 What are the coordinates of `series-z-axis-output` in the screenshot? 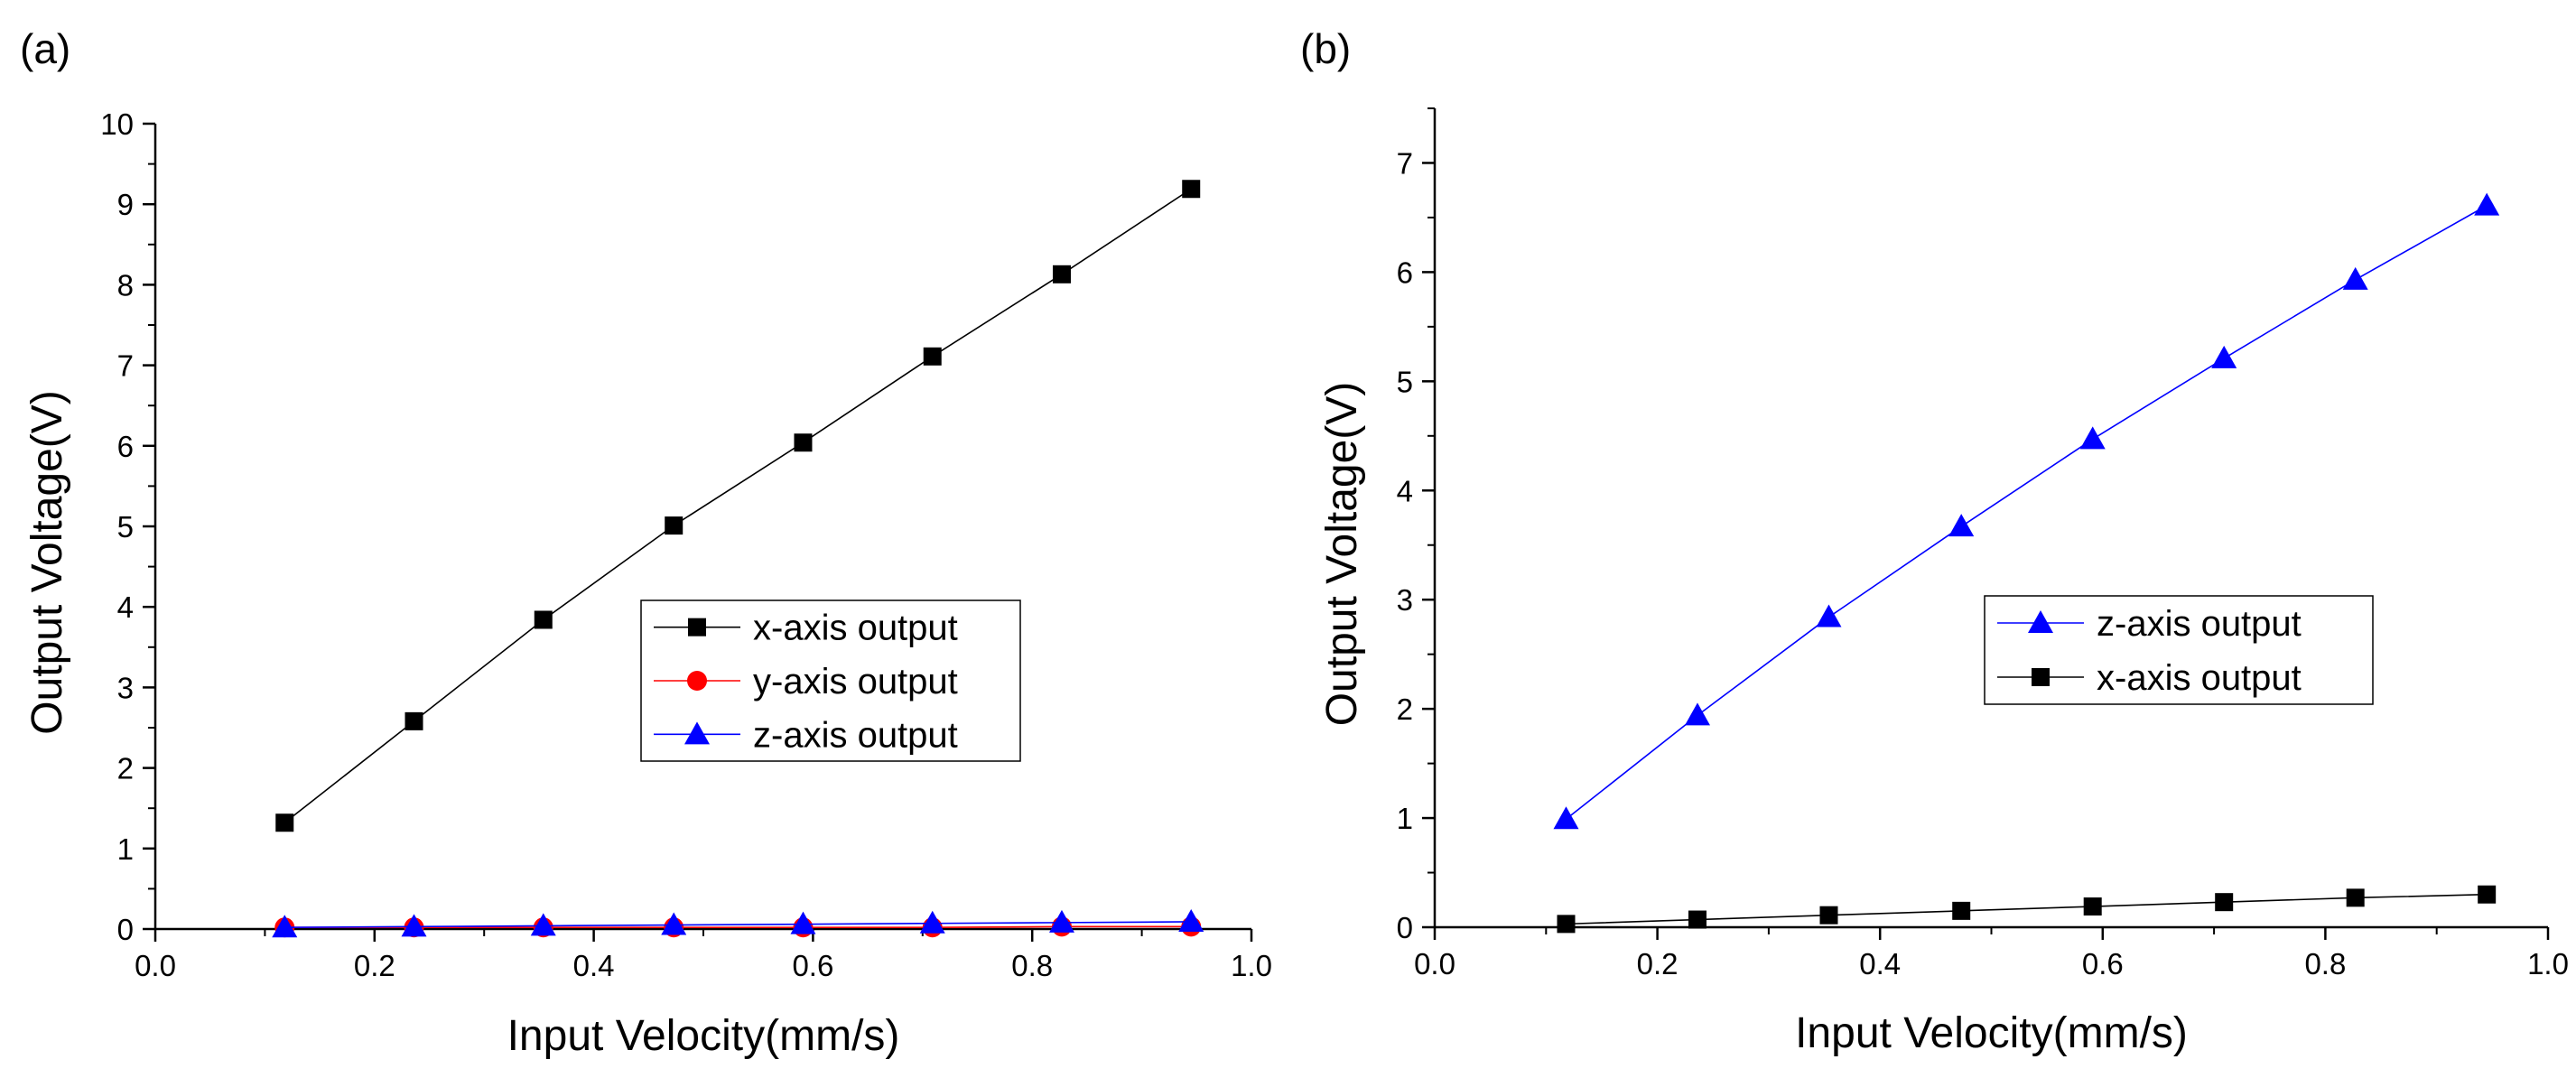 It's located at (738, 923).